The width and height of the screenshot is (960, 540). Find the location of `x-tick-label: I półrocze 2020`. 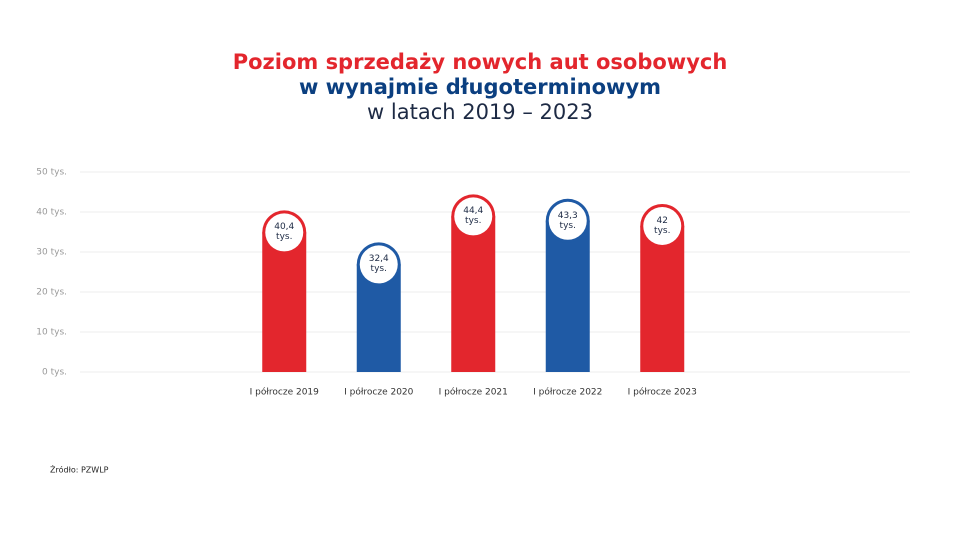

x-tick-label: I półrocze 2020 is located at coordinates (379, 392).